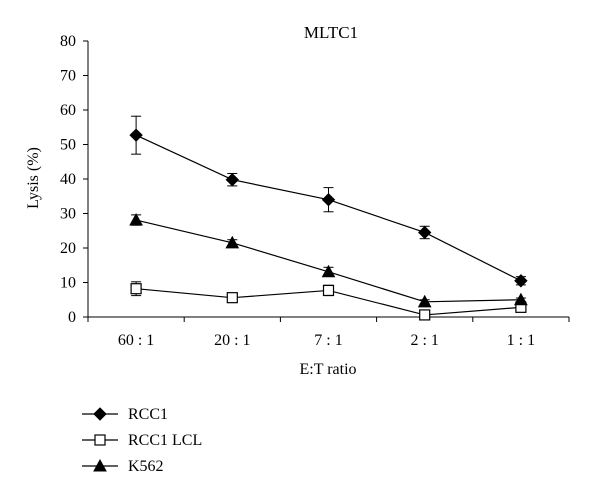 This screenshot has width=600, height=493. What do you see at coordinates (165, 440) in the screenshot?
I see `legend-label: RCC1 LCL` at bounding box center [165, 440].